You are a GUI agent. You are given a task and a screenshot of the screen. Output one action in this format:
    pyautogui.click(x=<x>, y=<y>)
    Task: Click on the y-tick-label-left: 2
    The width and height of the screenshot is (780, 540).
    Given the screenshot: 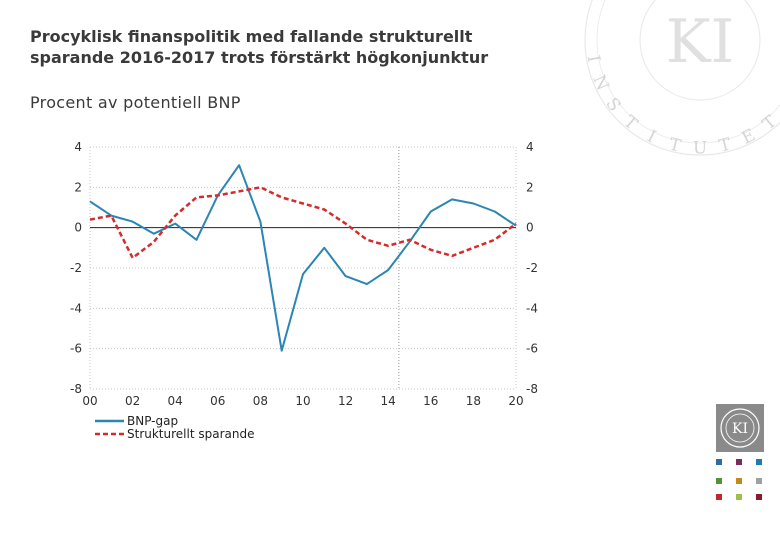 What is the action you would take?
    pyautogui.click(x=78, y=187)
    